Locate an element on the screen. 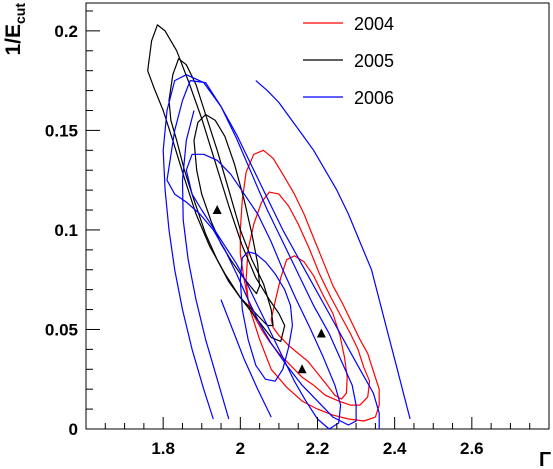 The image size is (553, 469). x-tick-label: 2.6 is located at coordinates (472, 448).